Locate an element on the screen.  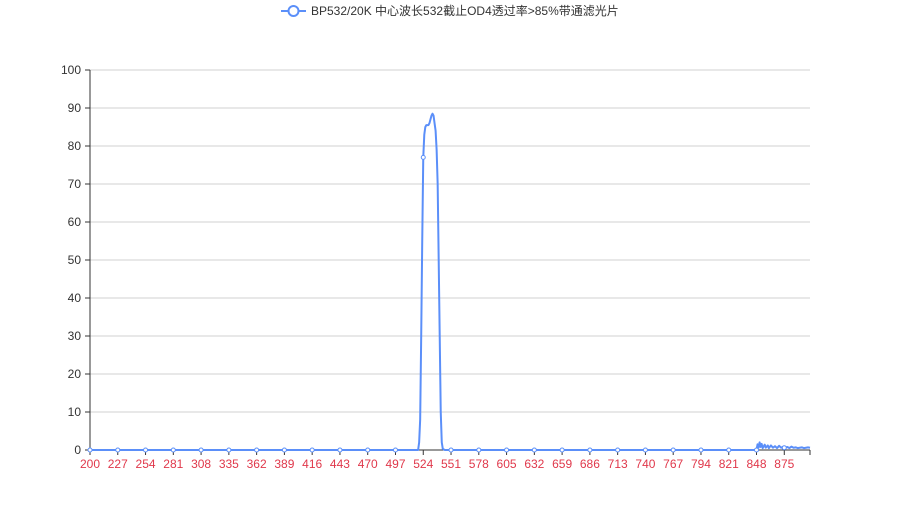
legend-label: BP532/20K 中心波长532截止OD4透过率>85%带通滤光片 is located at coordinates (465, 10).